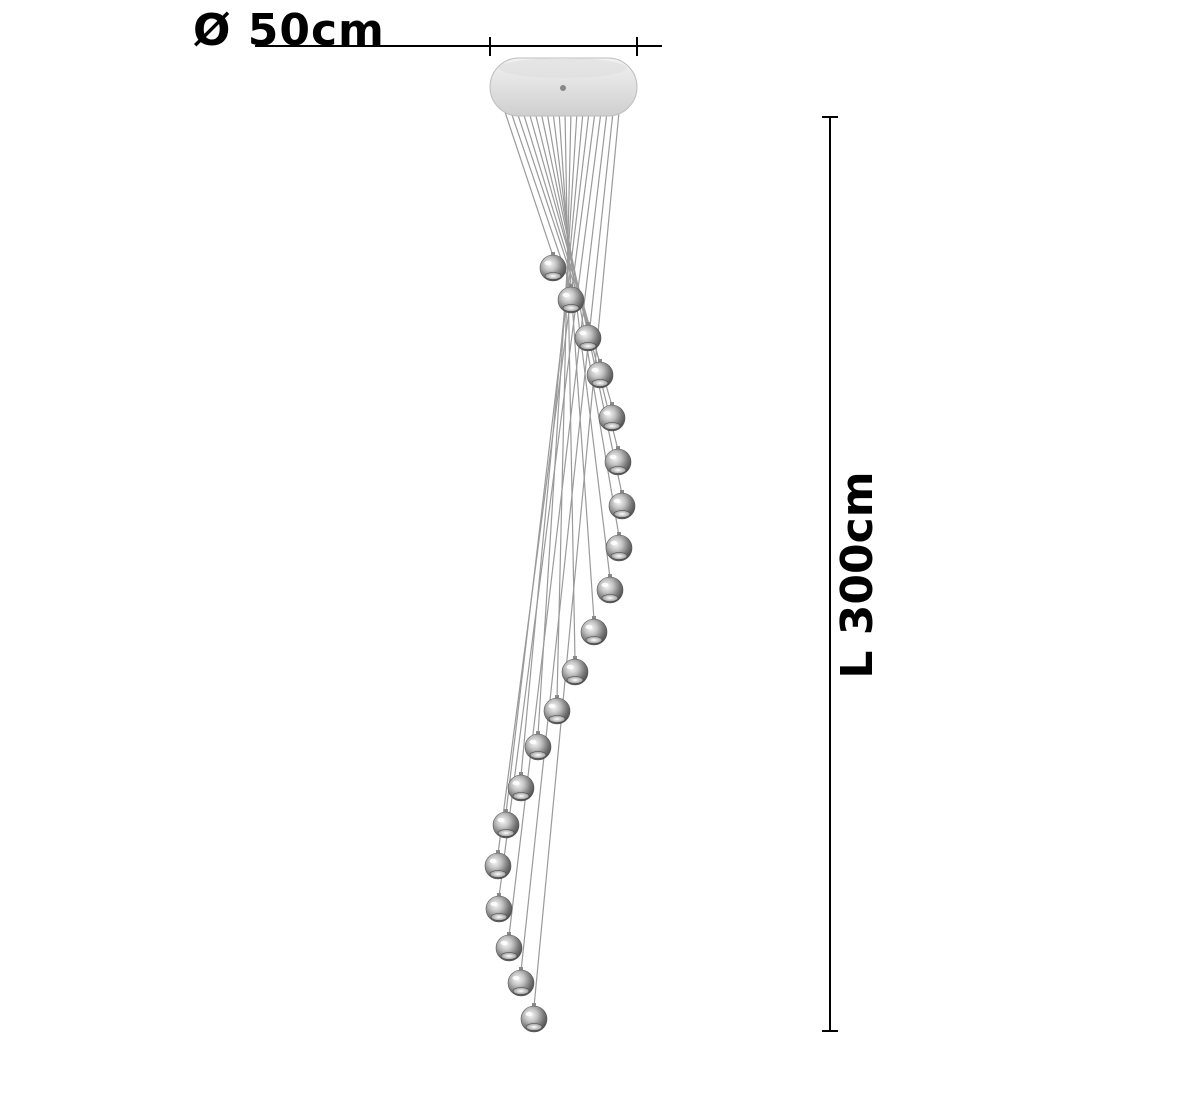 The image size is (1199, 1095). I want to click on length-dimension, so click(830, 574).